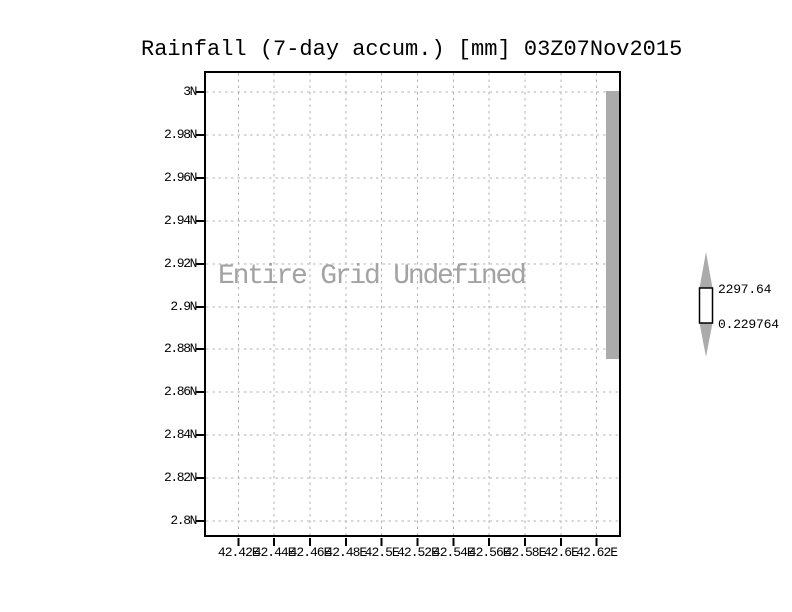 This screenshot has width=792, height=612. I want to click on x-tick-label: 42.5E, so click(382, 552).